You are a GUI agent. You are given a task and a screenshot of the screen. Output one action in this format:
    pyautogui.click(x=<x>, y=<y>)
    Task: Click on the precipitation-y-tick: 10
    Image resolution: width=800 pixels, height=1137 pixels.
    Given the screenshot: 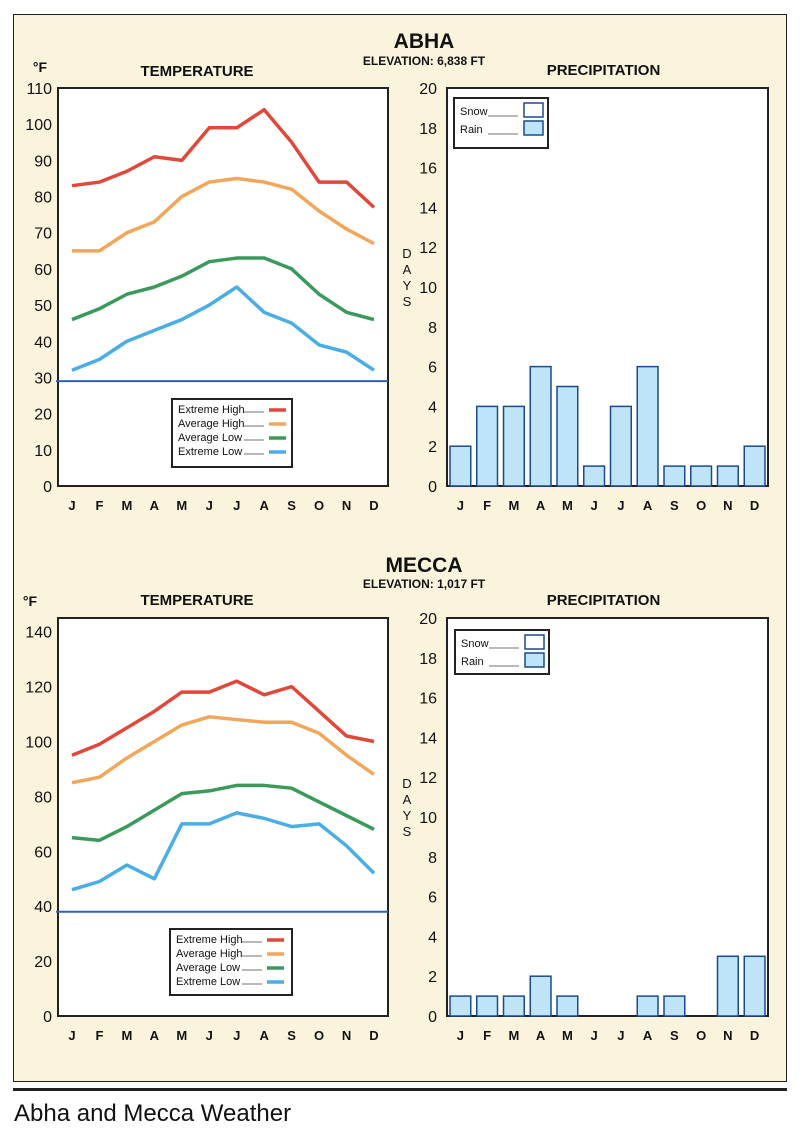 What is the action you would take?
    pyautogui.click(x=428, y=818)
    